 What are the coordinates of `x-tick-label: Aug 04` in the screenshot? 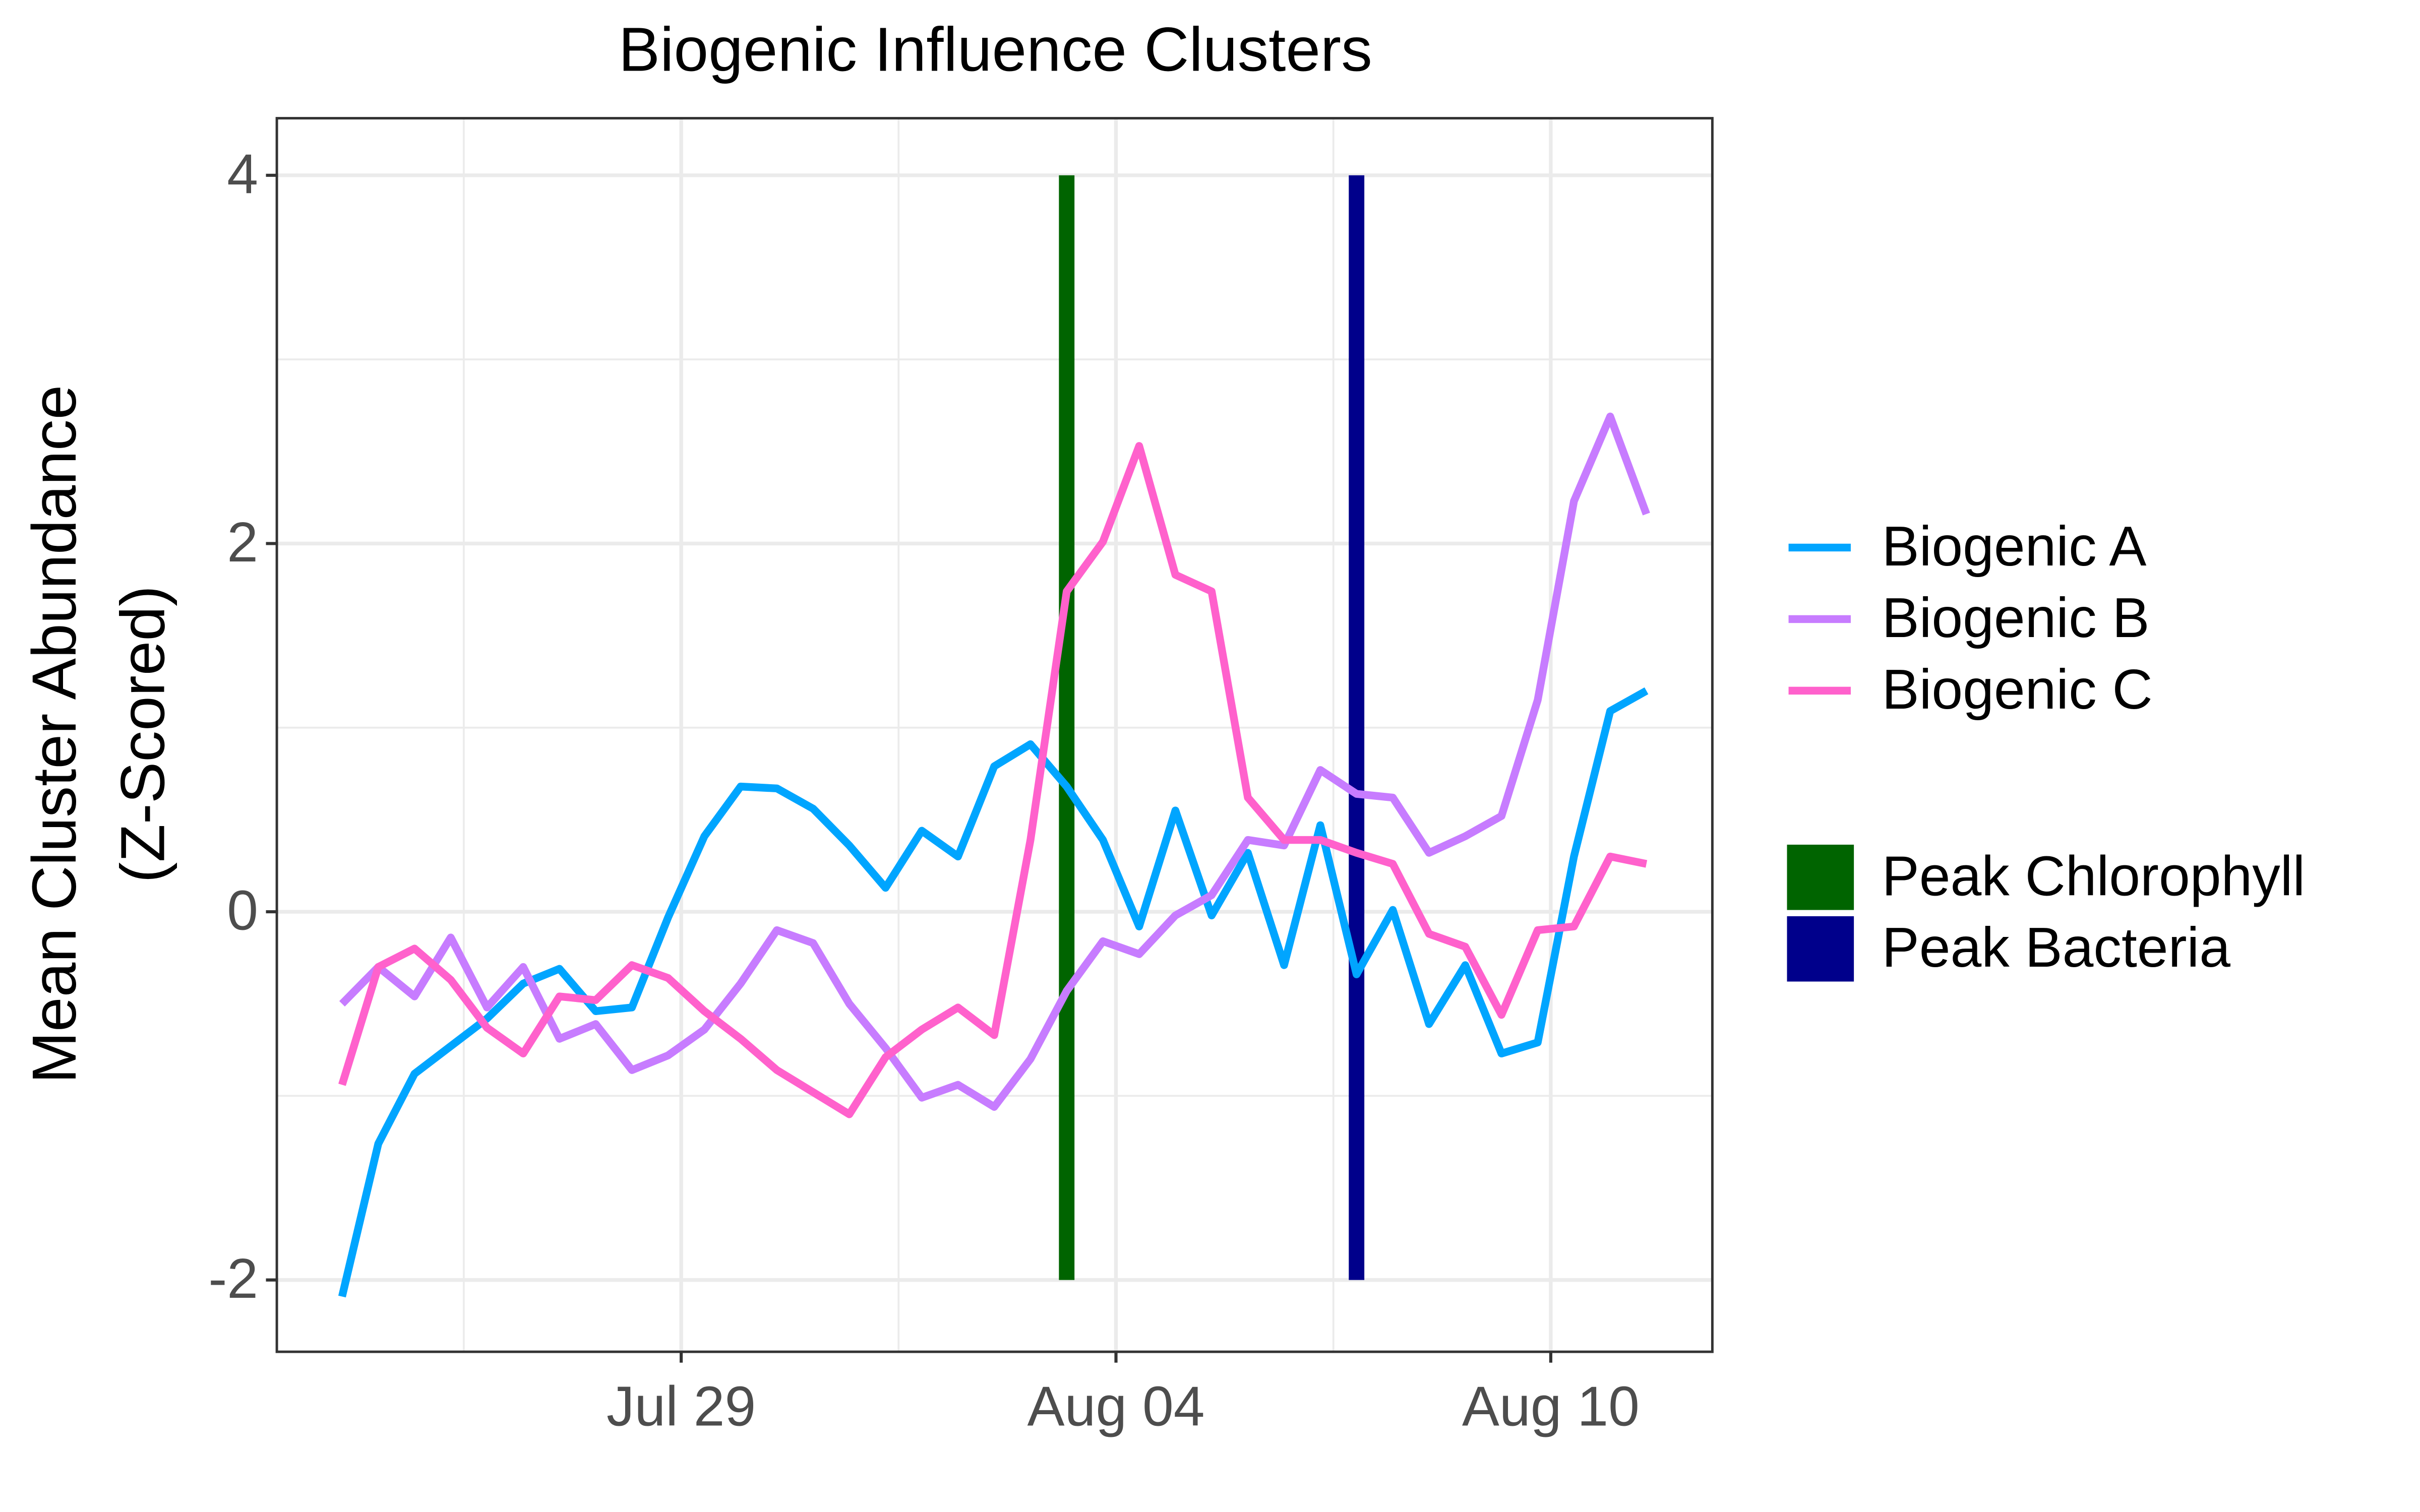 It's located at (1116, 1406).